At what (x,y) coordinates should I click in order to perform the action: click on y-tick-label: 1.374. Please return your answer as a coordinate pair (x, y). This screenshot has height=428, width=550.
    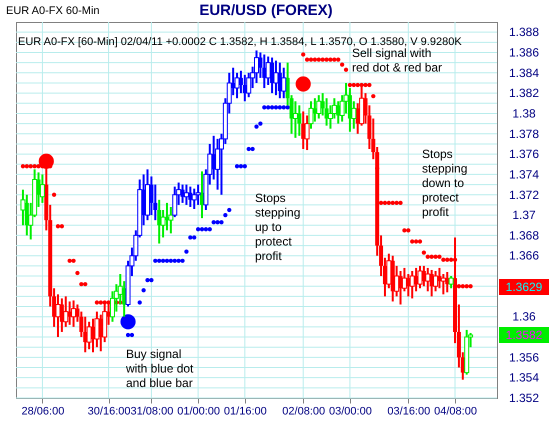
    Looking at the image, I should click on (524, 174).